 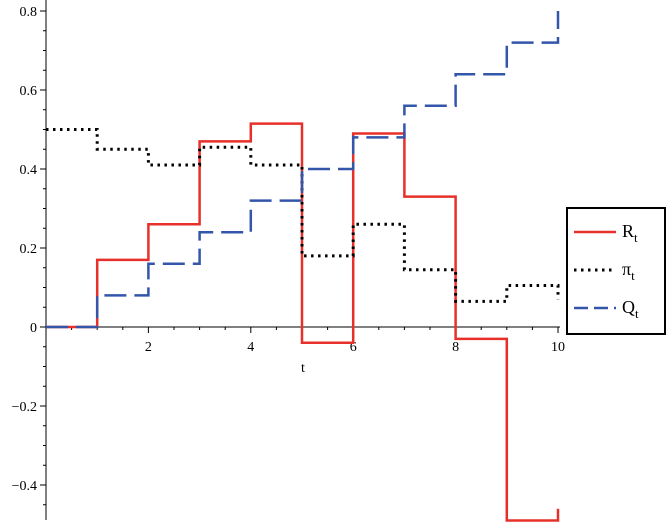 What do you see at coordinates (558, 347) in the screenshot?
I see `x-tick-label: 10` at bounding box center [558, 347].